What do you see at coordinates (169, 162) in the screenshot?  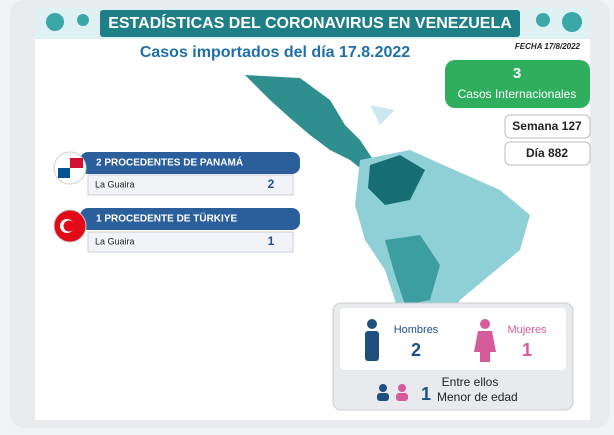 I see `origin-heading: 2 PROCEDENTES DE PANAMÁ` at bounding box center [169, 162].